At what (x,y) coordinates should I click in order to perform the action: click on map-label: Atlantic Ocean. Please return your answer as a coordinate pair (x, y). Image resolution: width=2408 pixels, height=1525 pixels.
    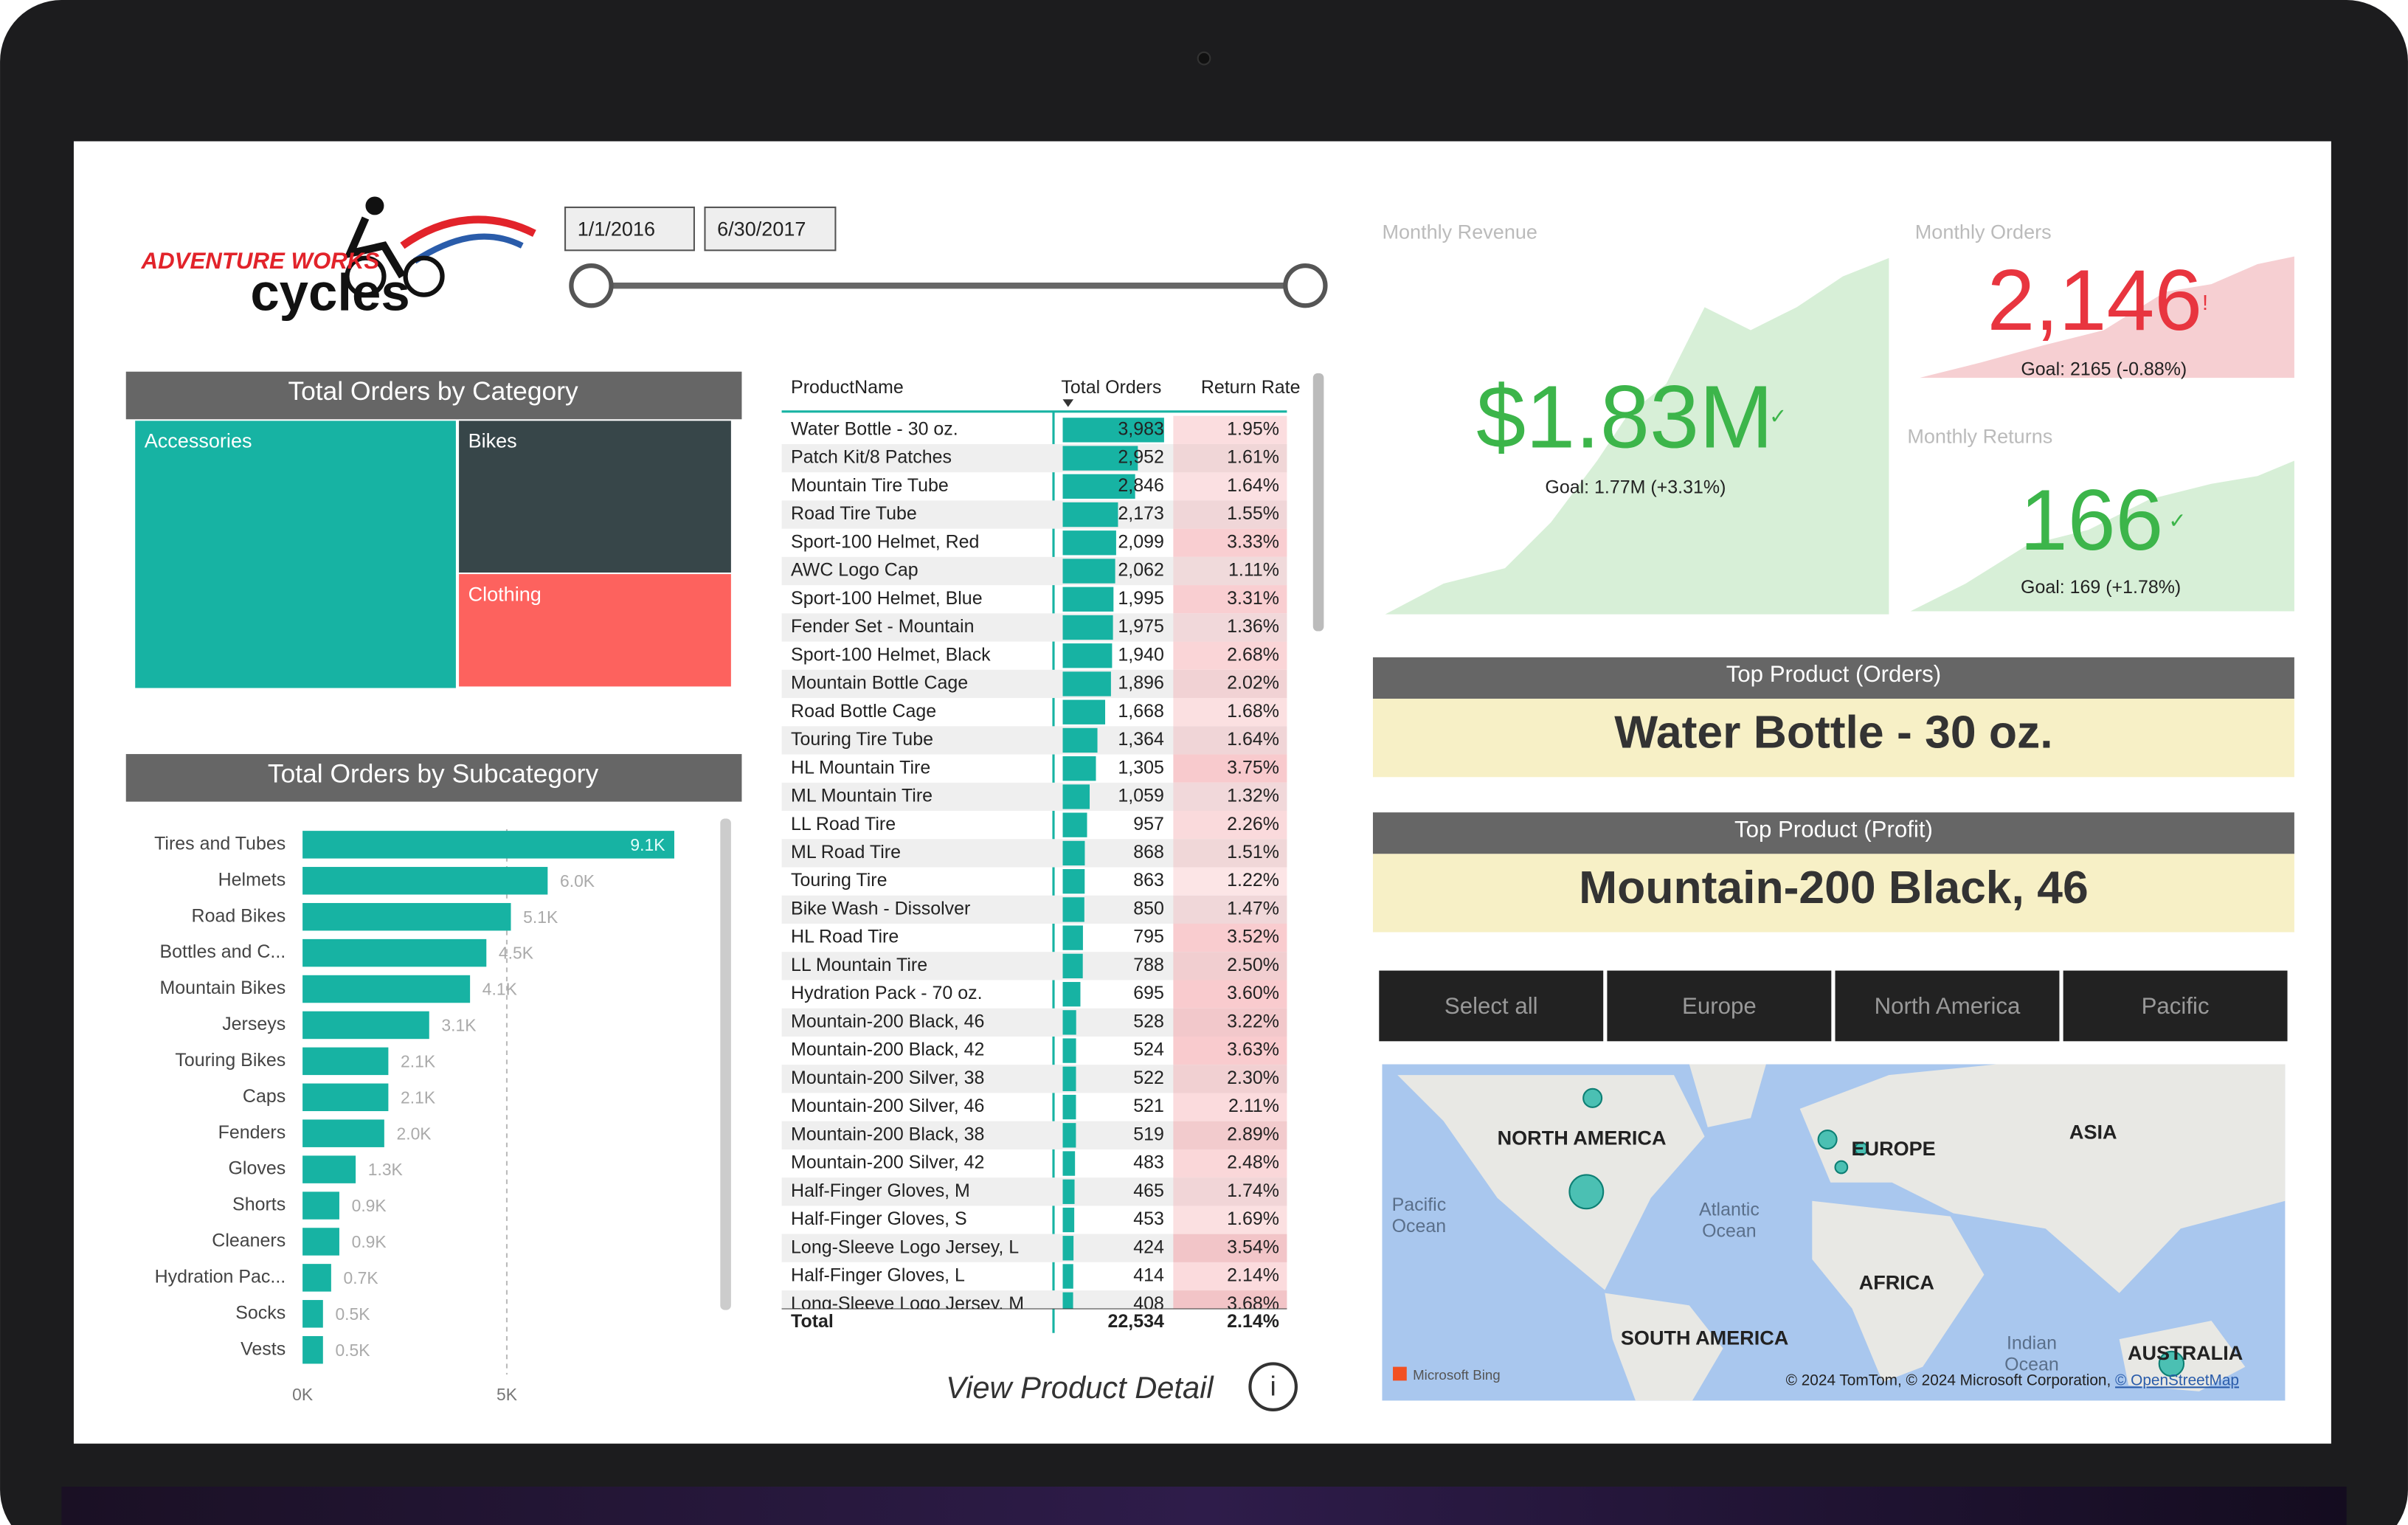
    Looking at the image, I should click on (1729, 1220).